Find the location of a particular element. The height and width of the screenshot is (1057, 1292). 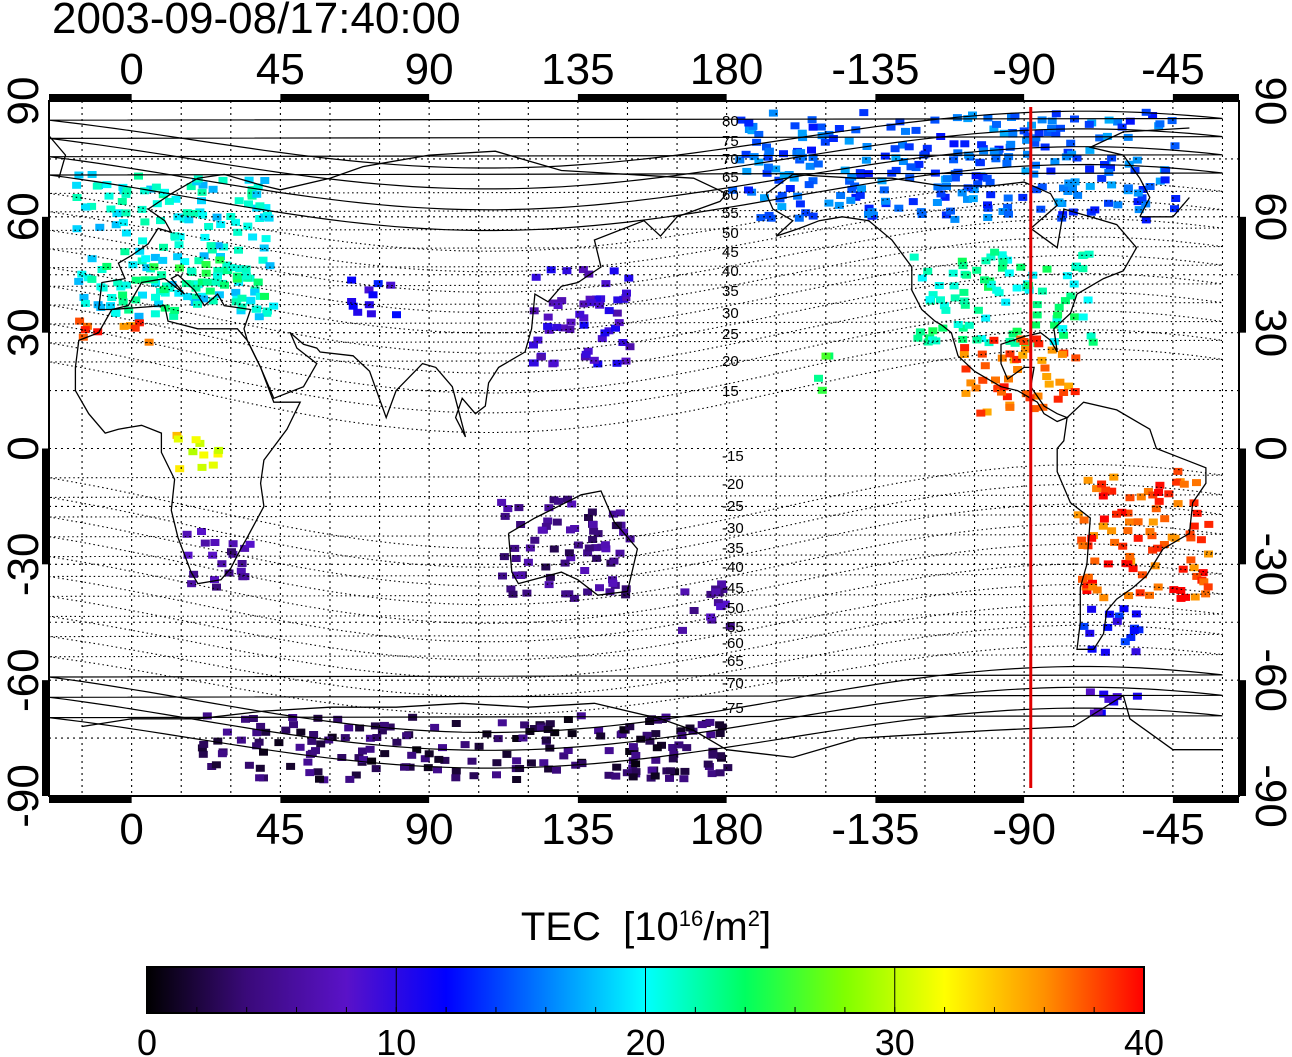

contour-label: -75 is located at coordinates (733, 708).